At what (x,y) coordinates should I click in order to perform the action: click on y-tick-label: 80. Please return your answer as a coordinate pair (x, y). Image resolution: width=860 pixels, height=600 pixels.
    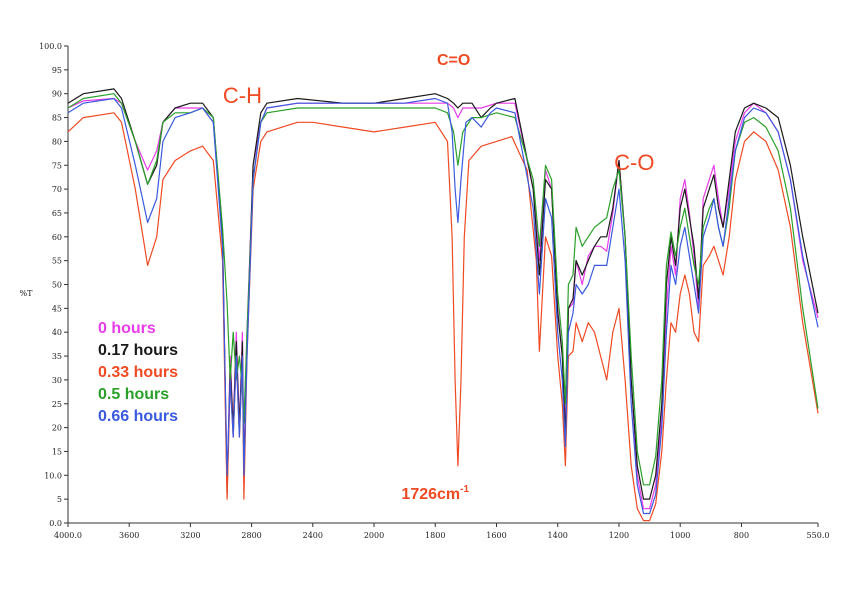
    Looking at the image, I should click on (57, 141).